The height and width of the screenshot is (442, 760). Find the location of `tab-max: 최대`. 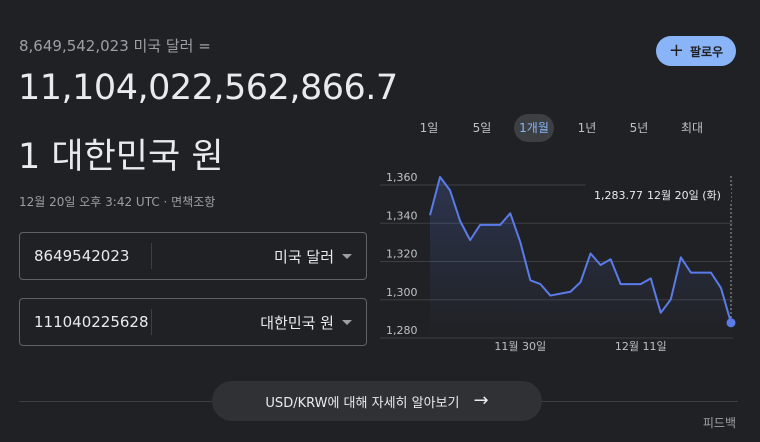

tab-max: 최대 is located at coordinates (692, 128).